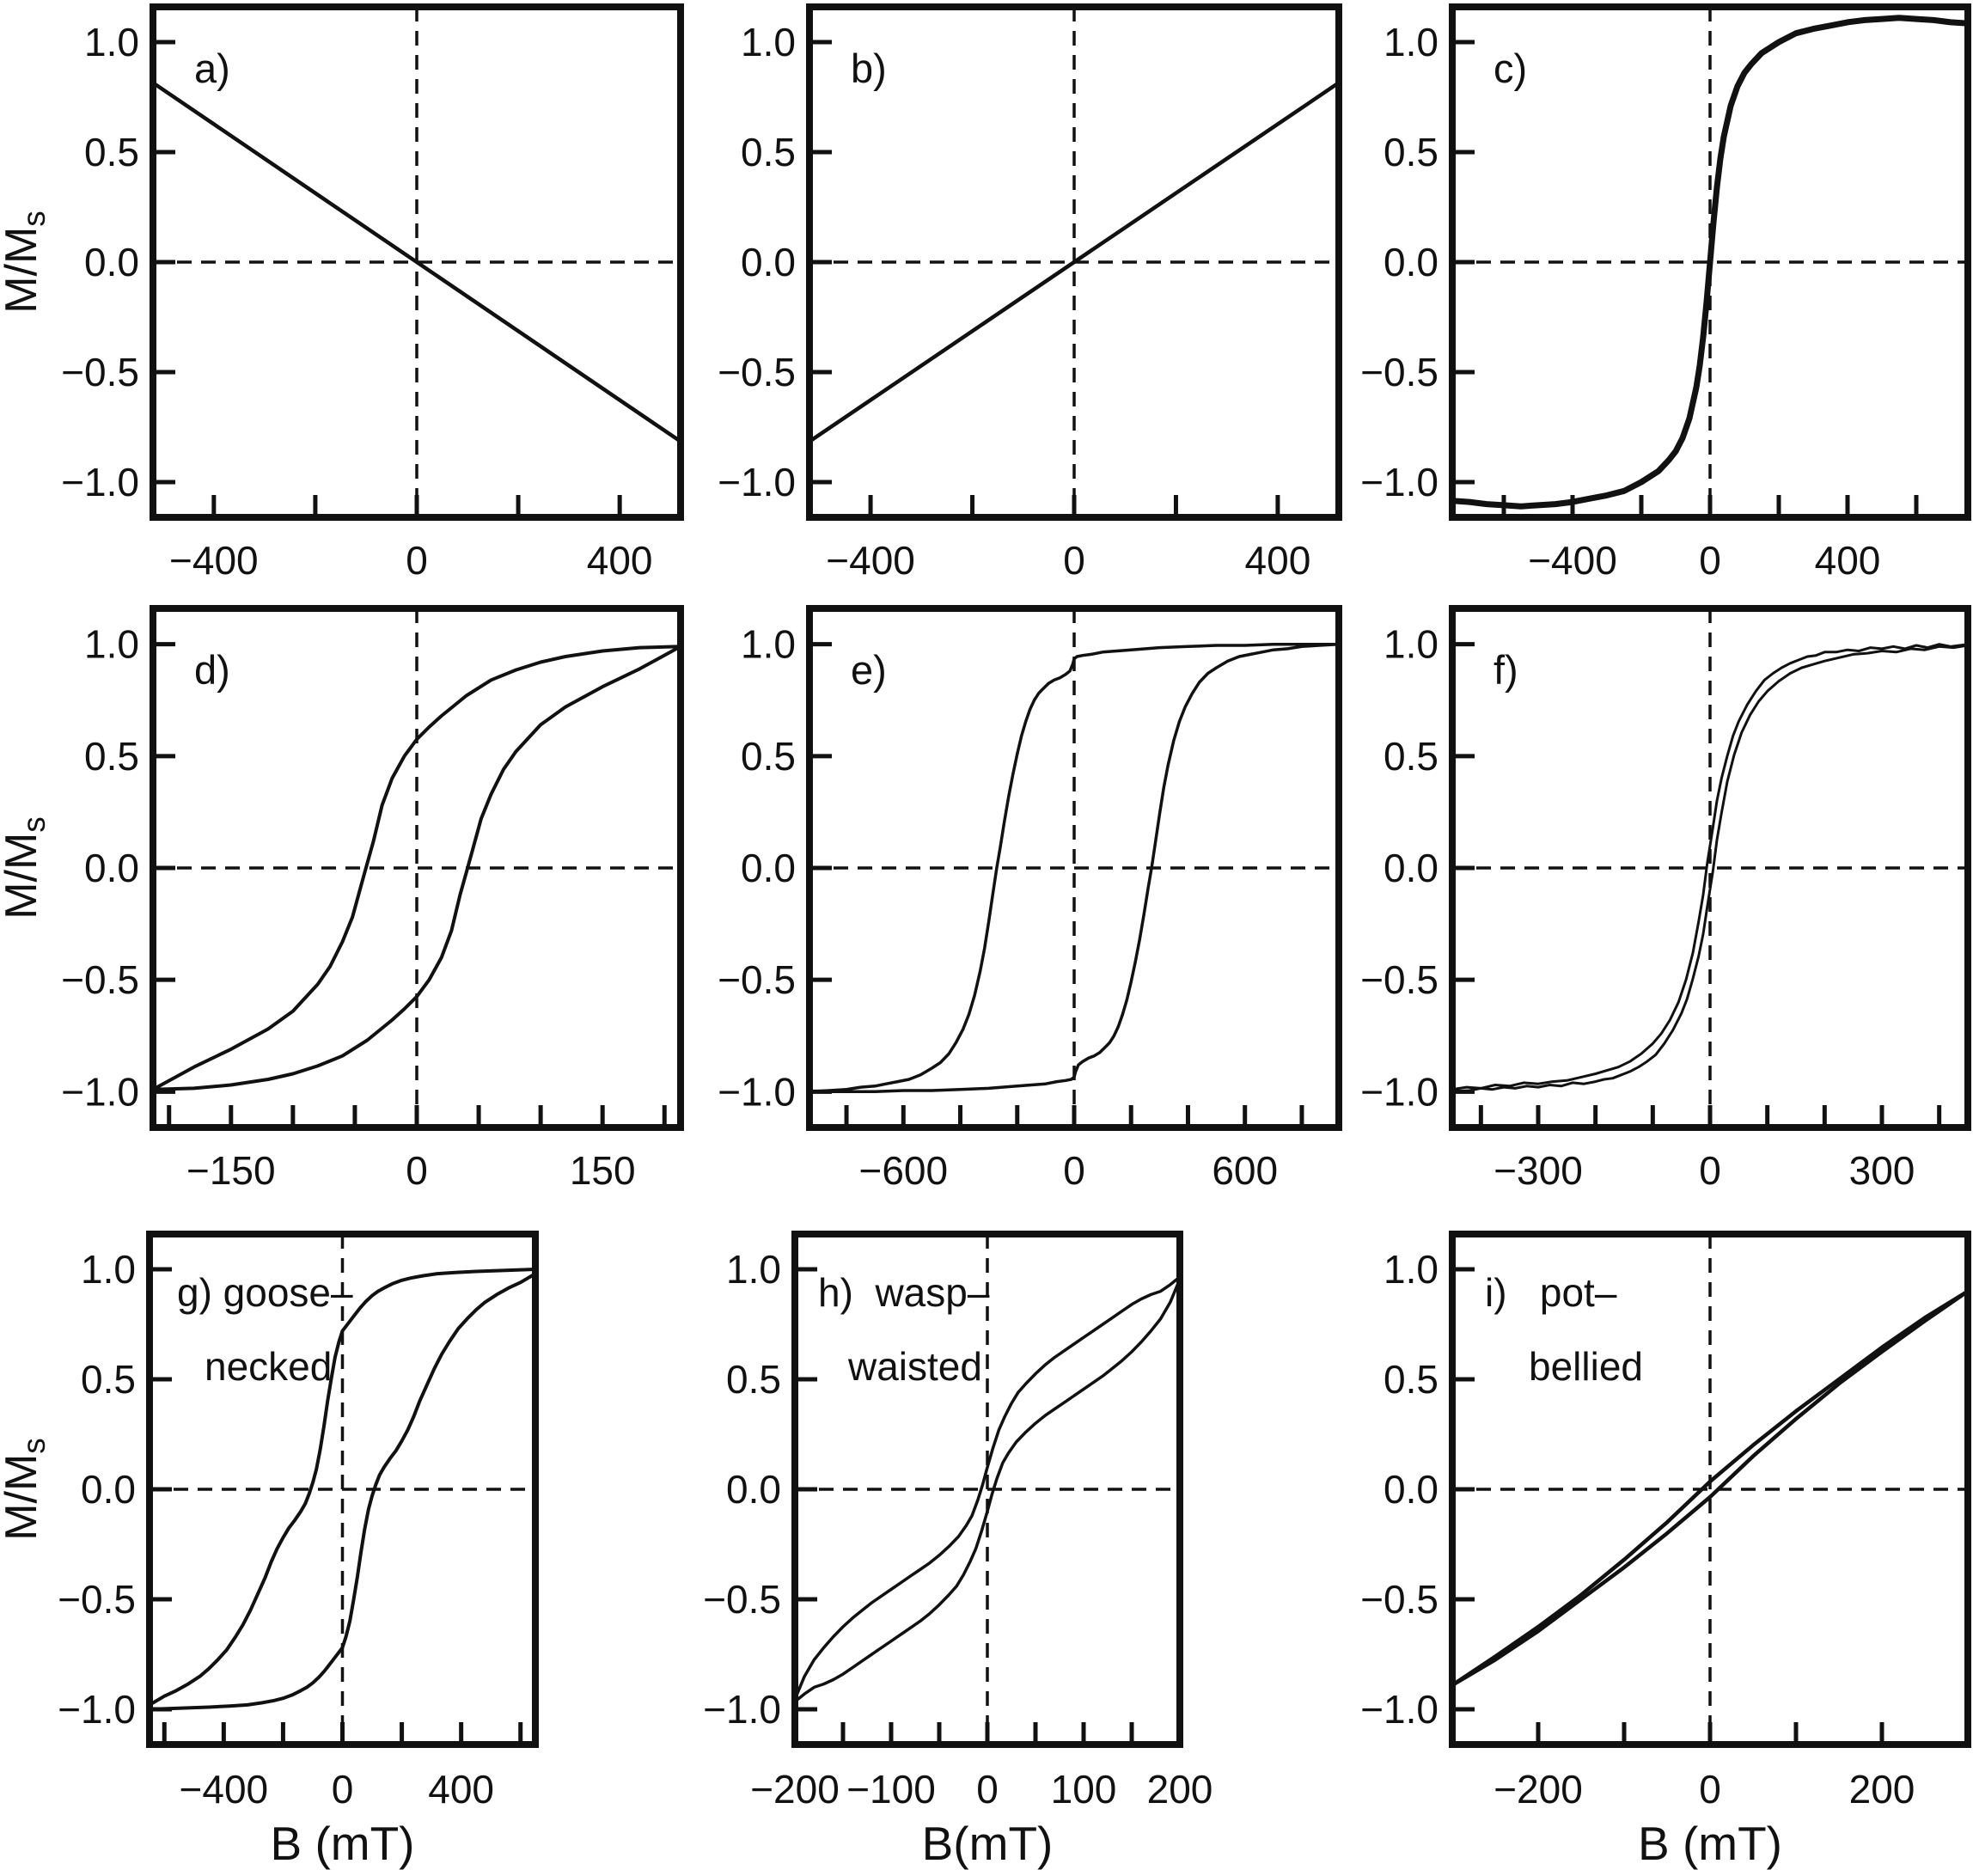 Image resolution: width=1973 pixels, height=1876 pixels. I want to click on panel-a: −400 0 400 1.0 0.5 0.0 −0.5 −1.0 a) M/Ms, so click(342, 293).